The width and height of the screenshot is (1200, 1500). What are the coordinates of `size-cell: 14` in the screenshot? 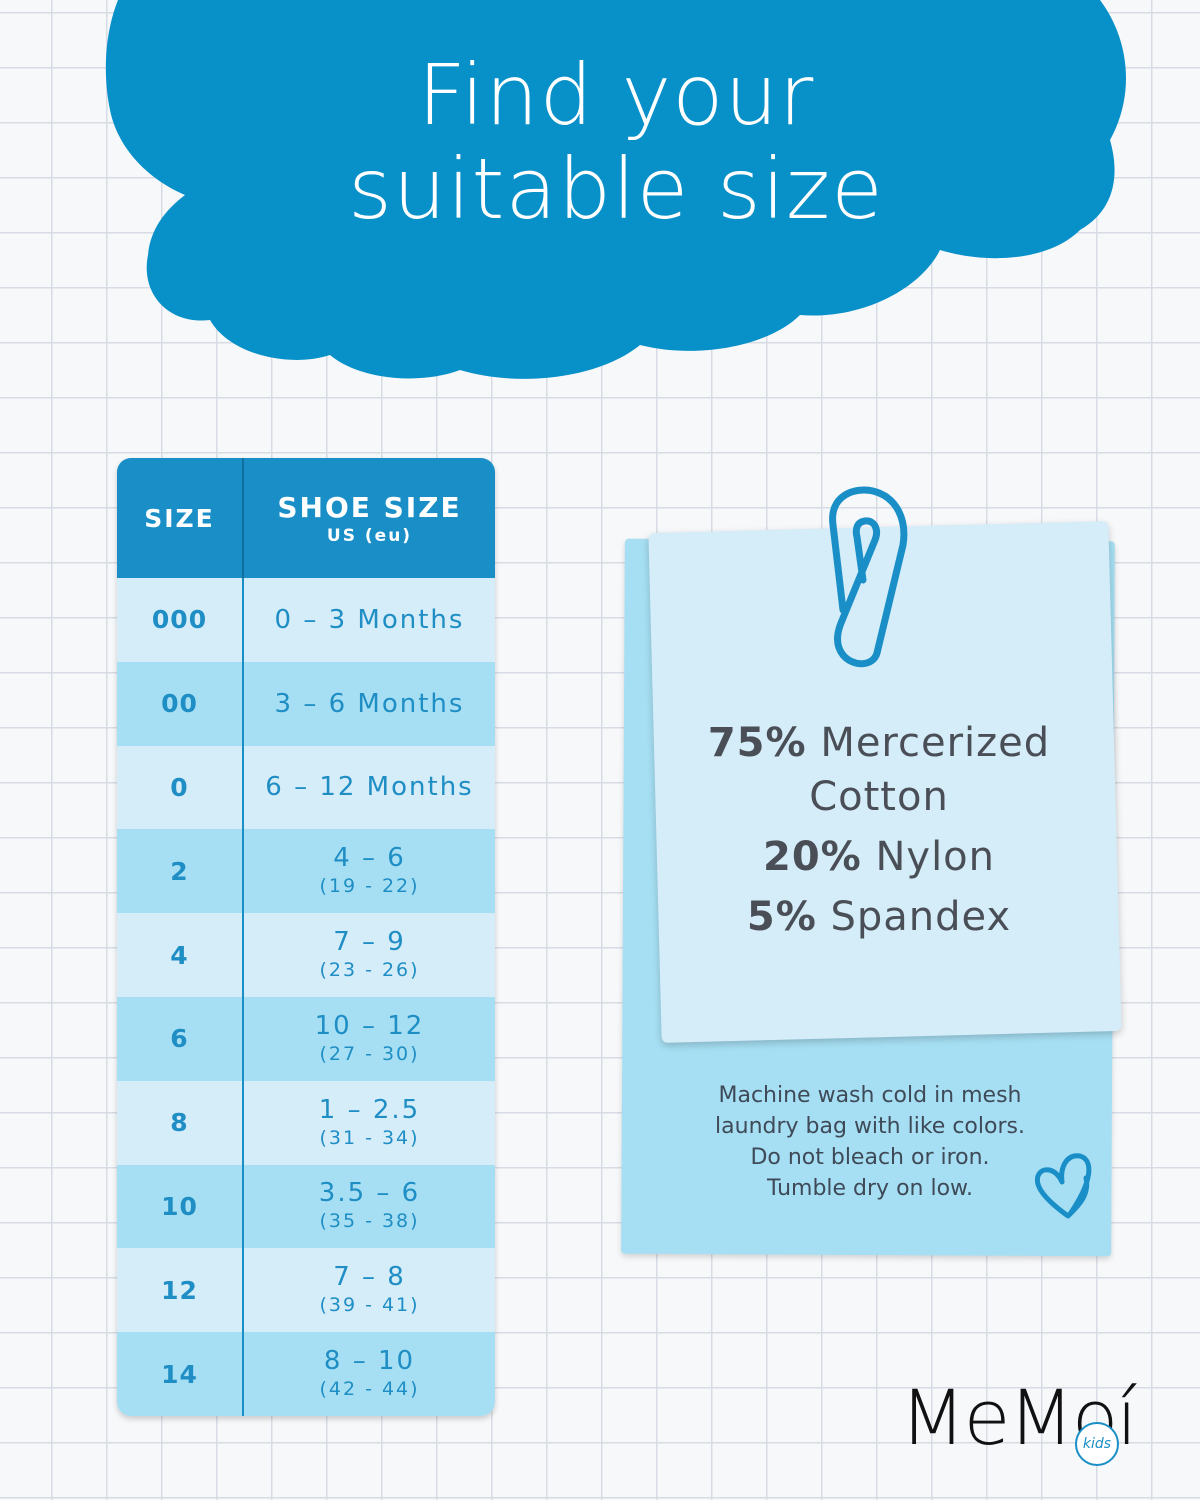 It's located at (180, 1374).